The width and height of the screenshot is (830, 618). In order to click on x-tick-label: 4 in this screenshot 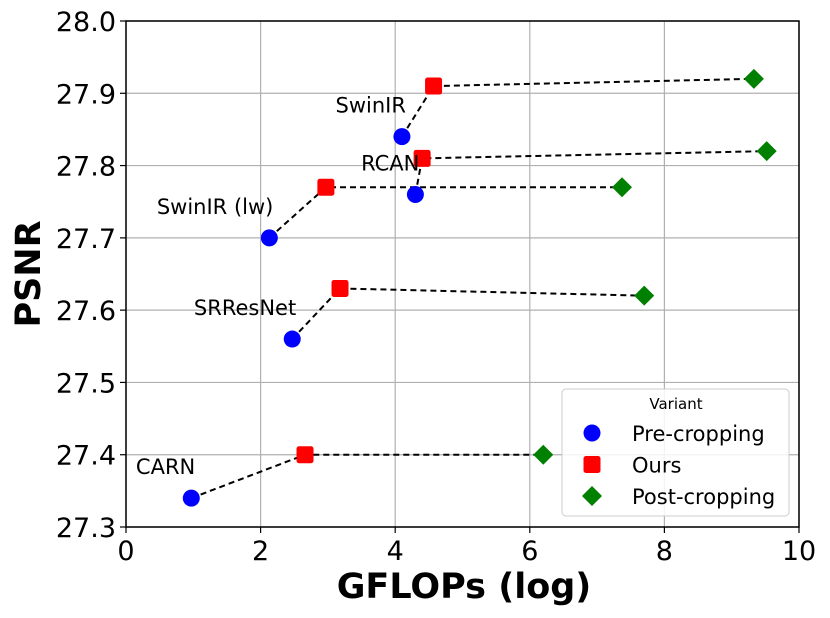, I will do `click(395, 551)`.